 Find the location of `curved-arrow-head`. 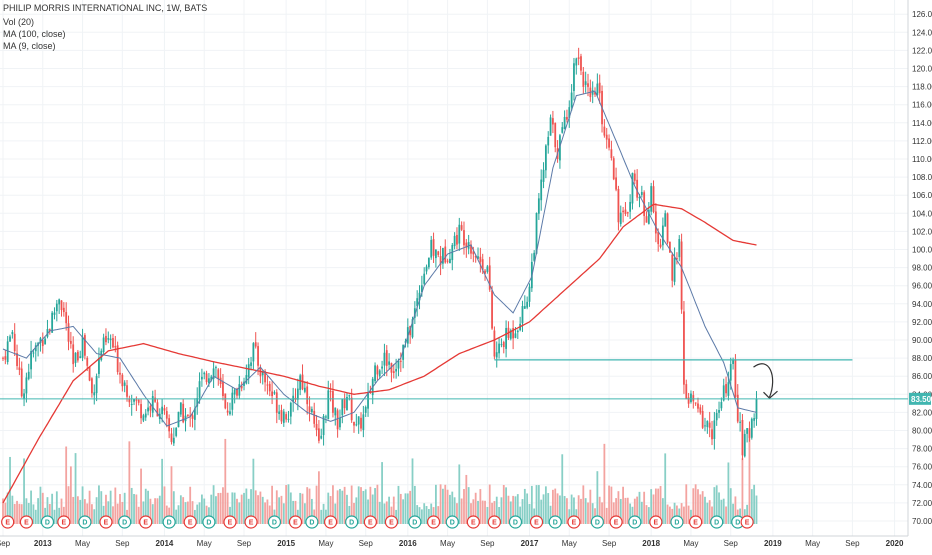

curved-arrow-head is located at coordinates (770, 394).